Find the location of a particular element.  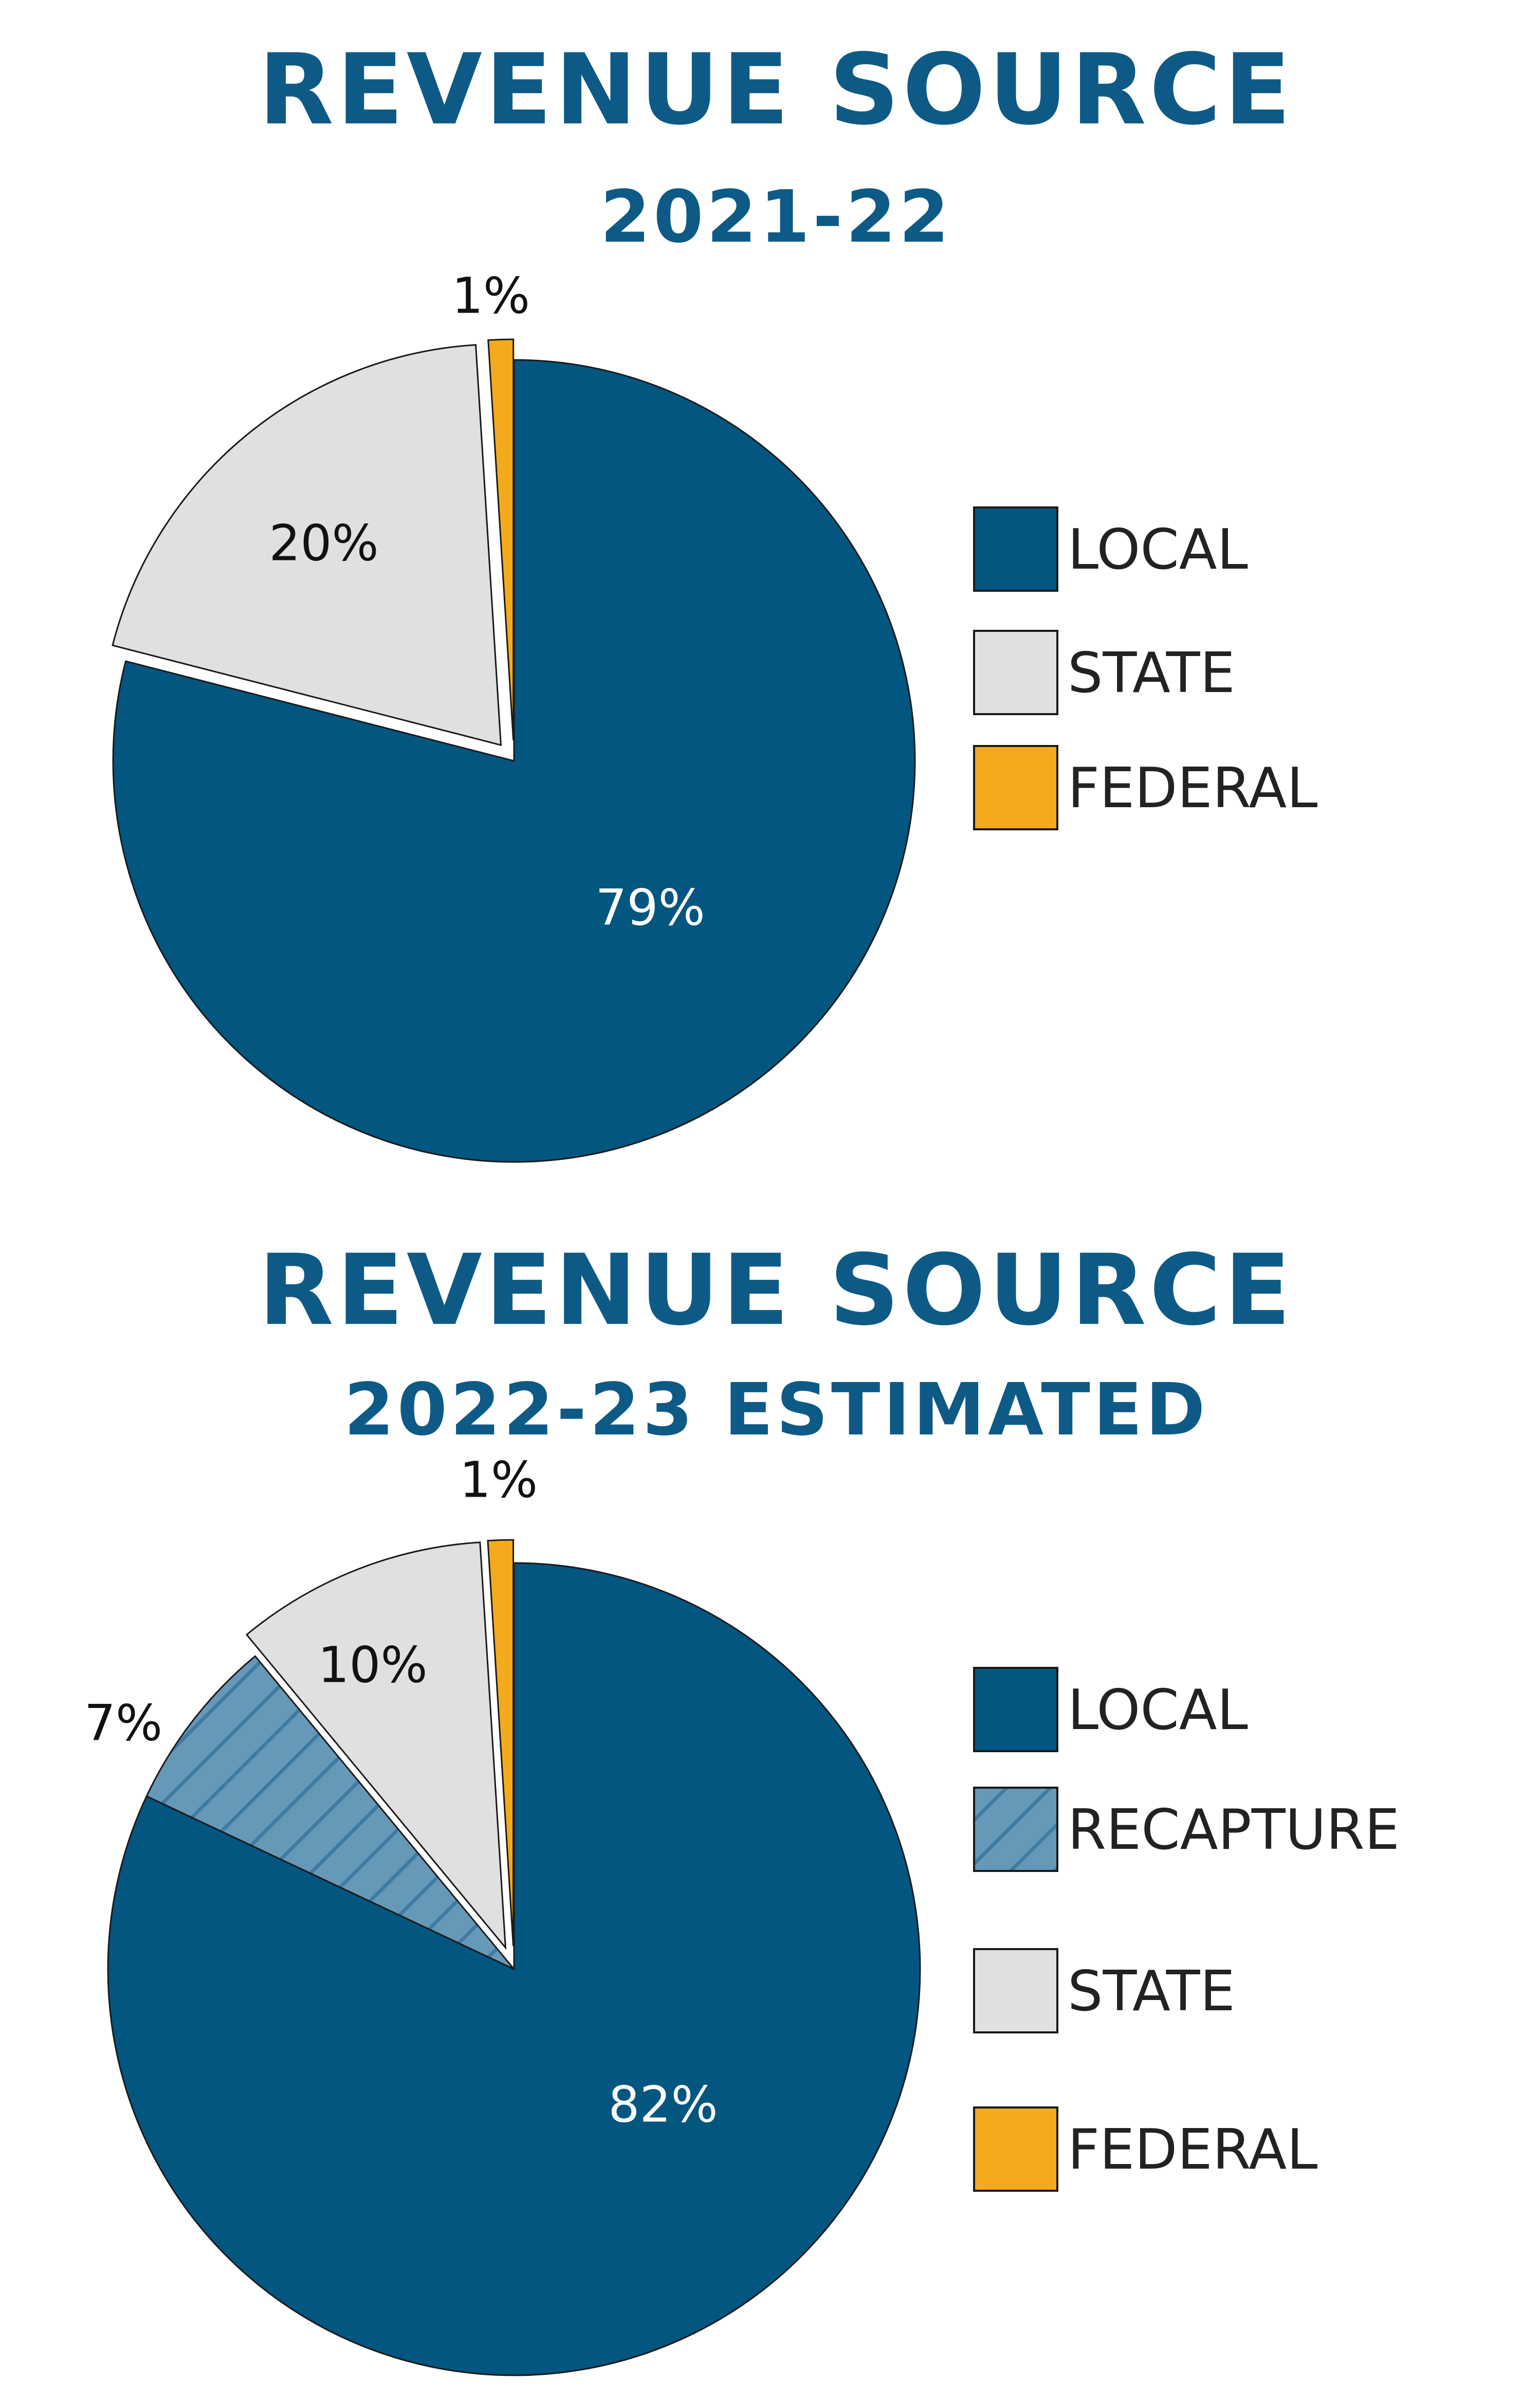

chart2-legend-swatch-federal is located at coordinates (1015, 2149).